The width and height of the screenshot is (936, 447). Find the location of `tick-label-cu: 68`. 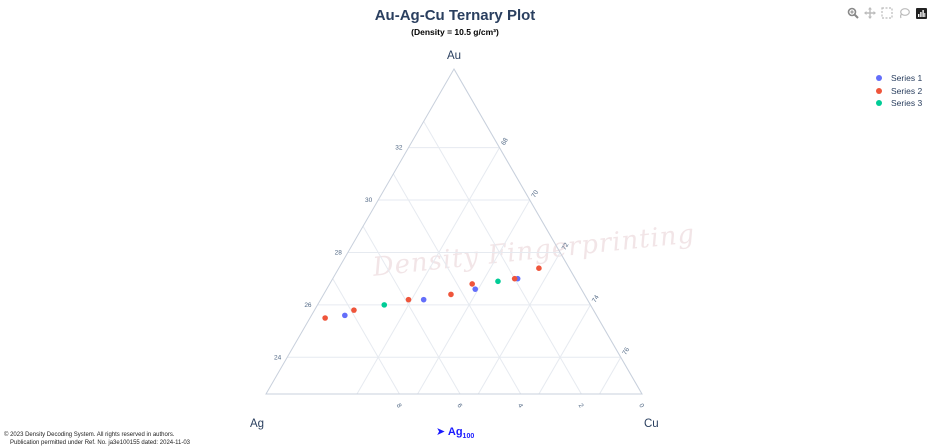

tick-label-cu: 68 is located at coordinates (505, 142).